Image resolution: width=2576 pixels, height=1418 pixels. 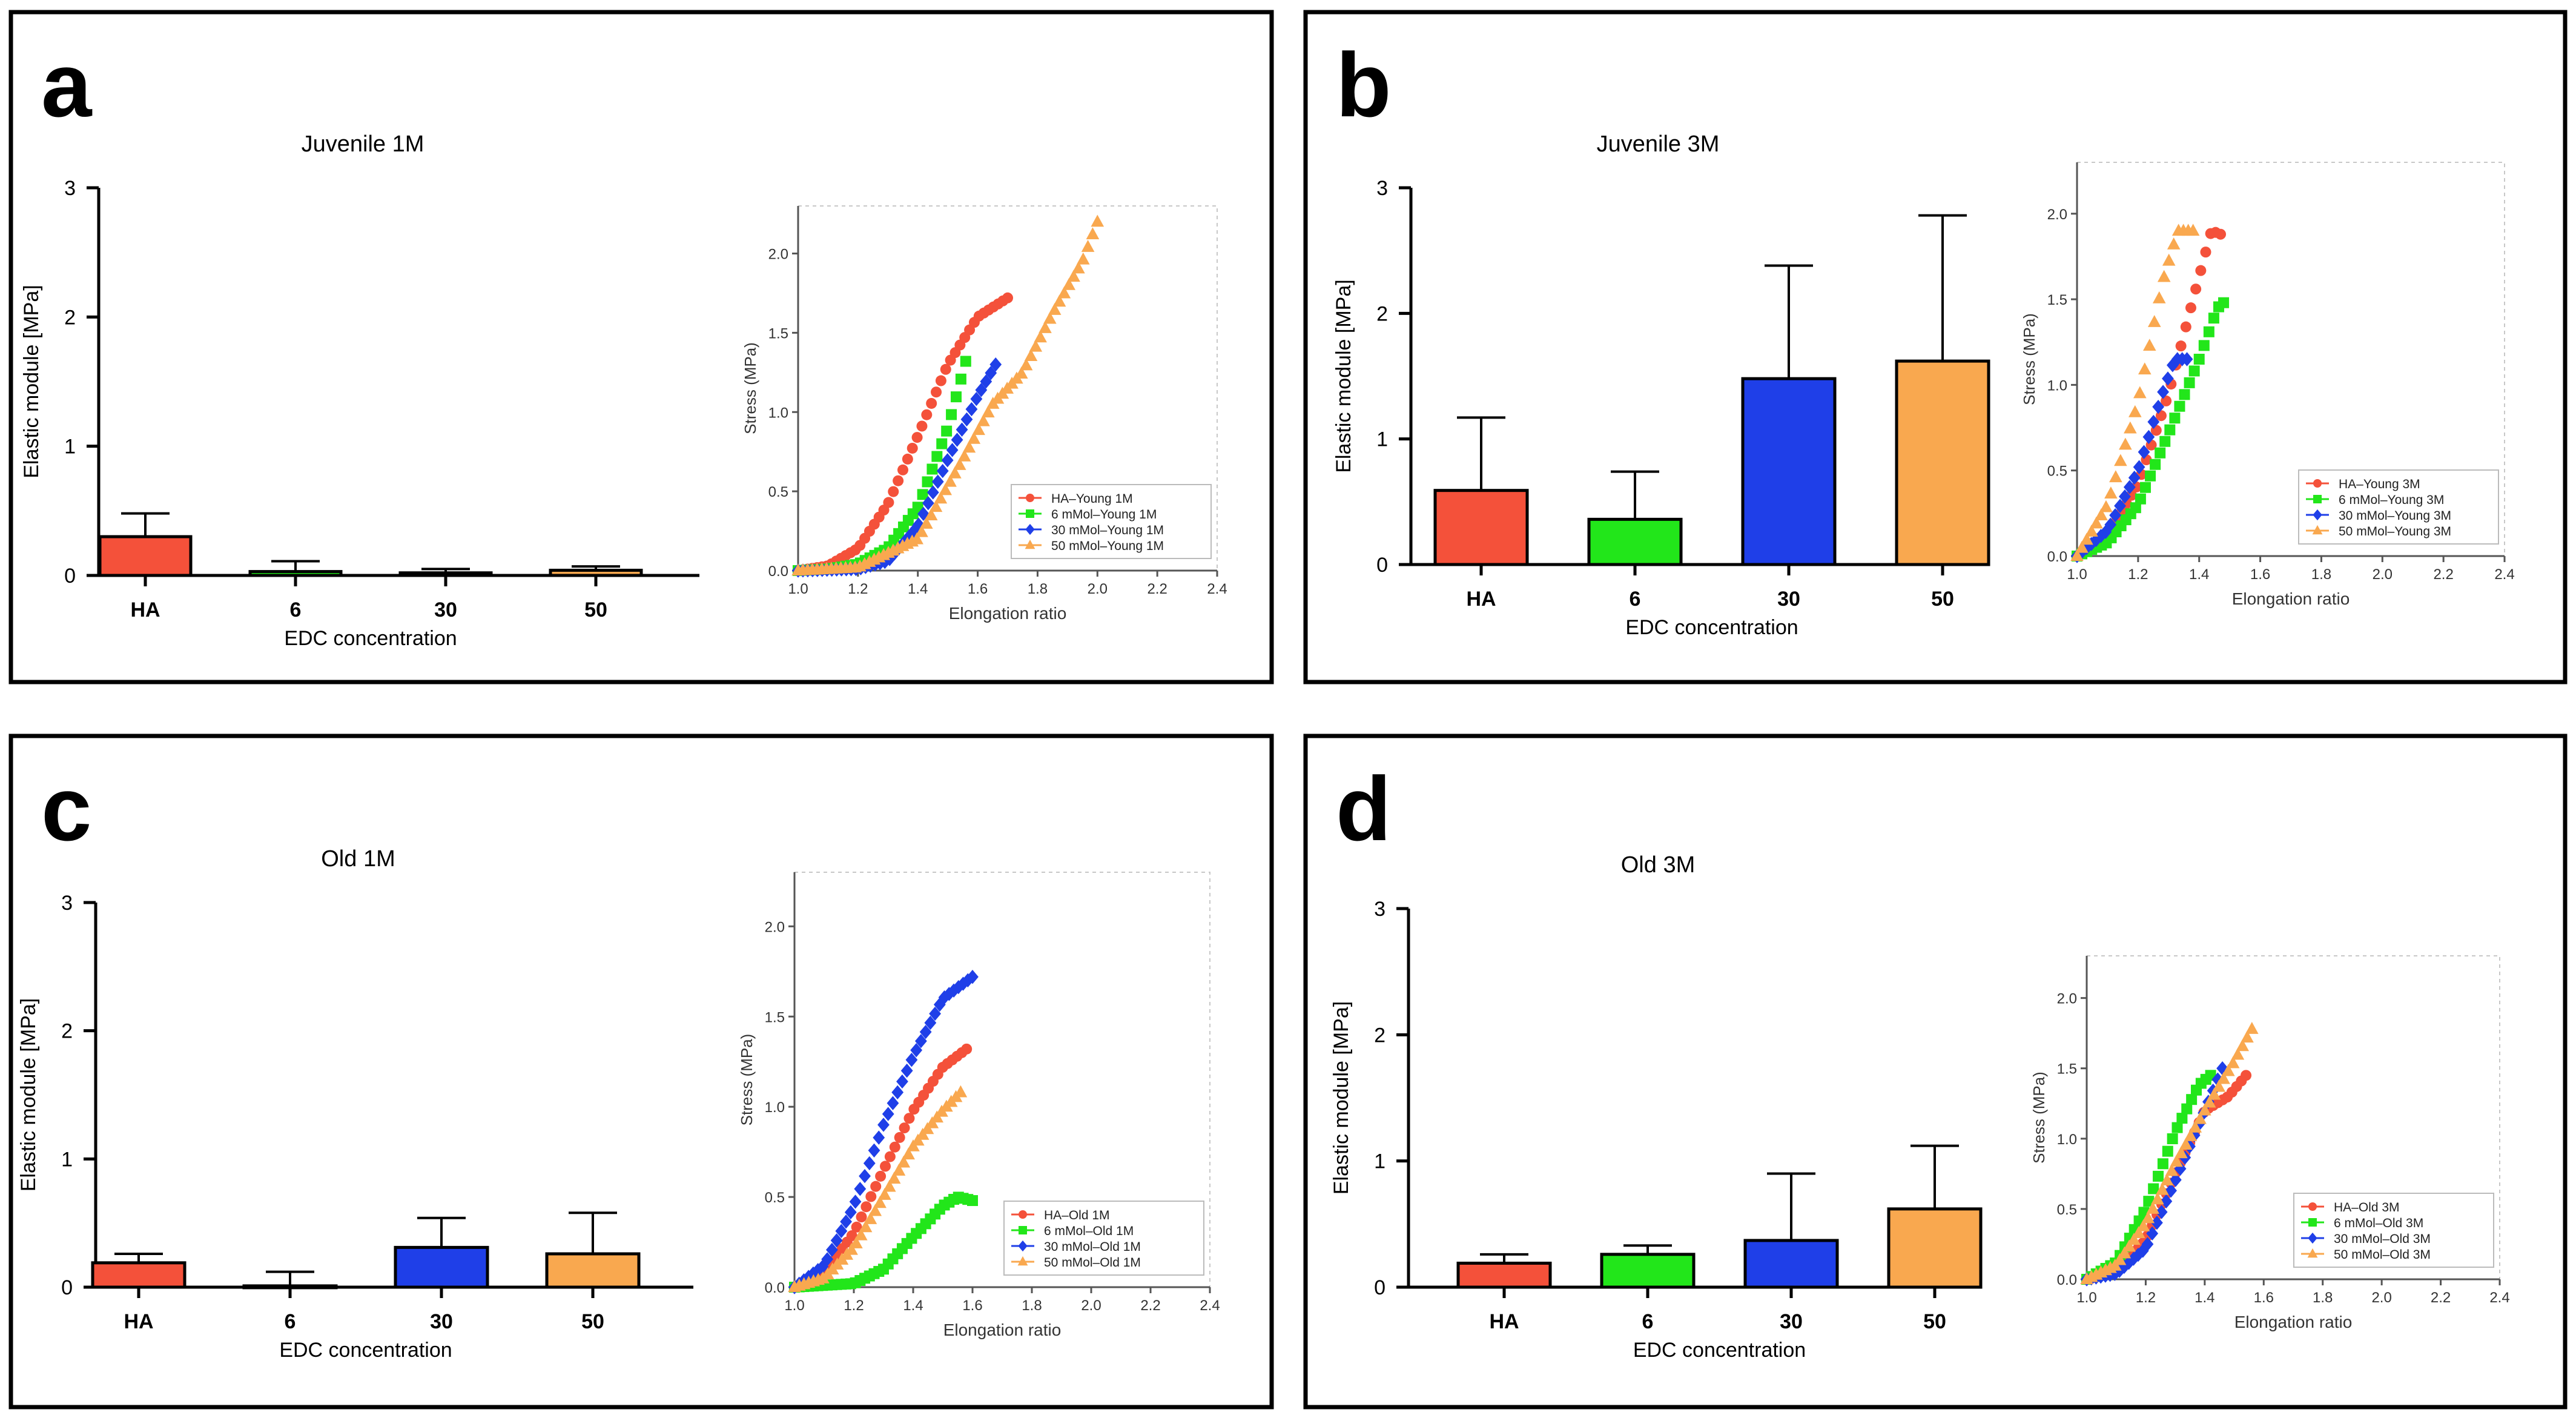 What do you see at coordinates (70, 318) in the screenshot?
I see `y-tick-label: 2` at bounding box center [70, 318].